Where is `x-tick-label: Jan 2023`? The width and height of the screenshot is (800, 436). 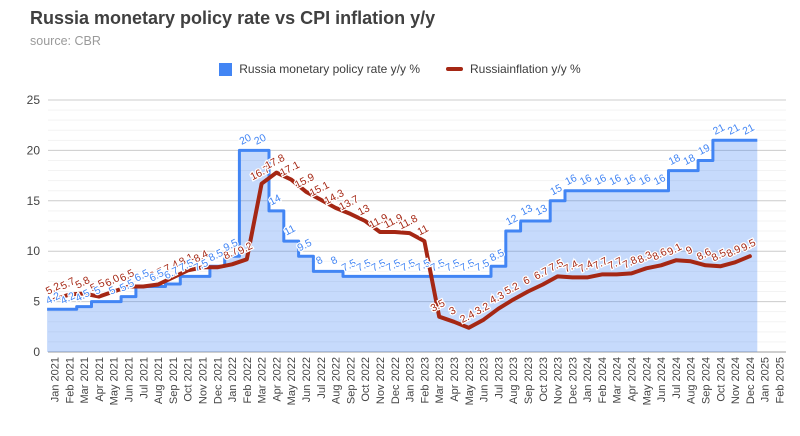 x-tick-label: Jan 2023 is located at coordinates (411, 379).